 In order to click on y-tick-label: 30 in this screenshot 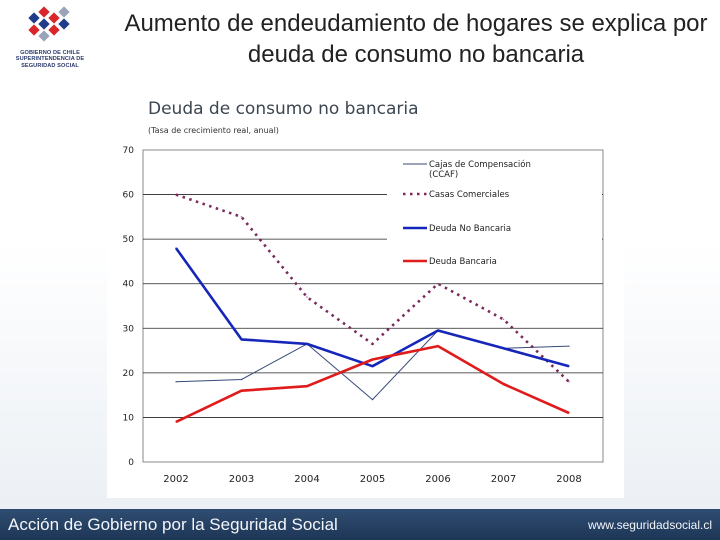, I will do `click(129, 329)`.